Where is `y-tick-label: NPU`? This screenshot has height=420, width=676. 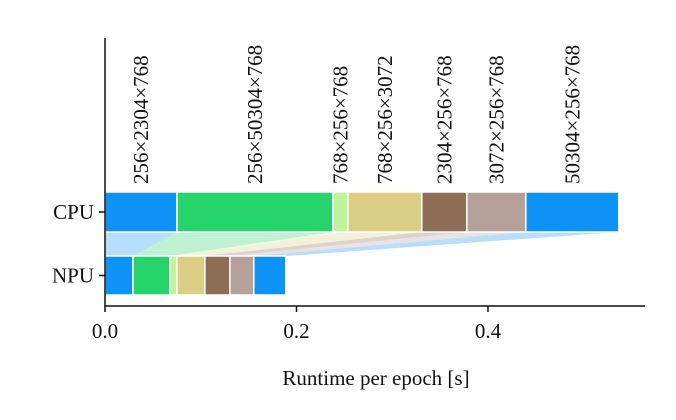 y-tick-label: NPU is located at coordinates (73, 276).